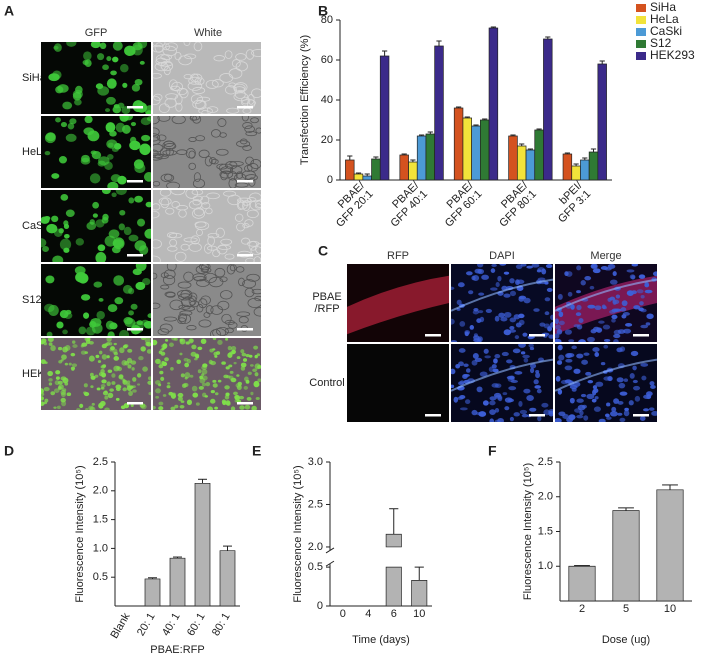  What do you see at coordinates (606, 375) in the screenshot?
I see `tissue-edge` at bounding box center [606, 375].